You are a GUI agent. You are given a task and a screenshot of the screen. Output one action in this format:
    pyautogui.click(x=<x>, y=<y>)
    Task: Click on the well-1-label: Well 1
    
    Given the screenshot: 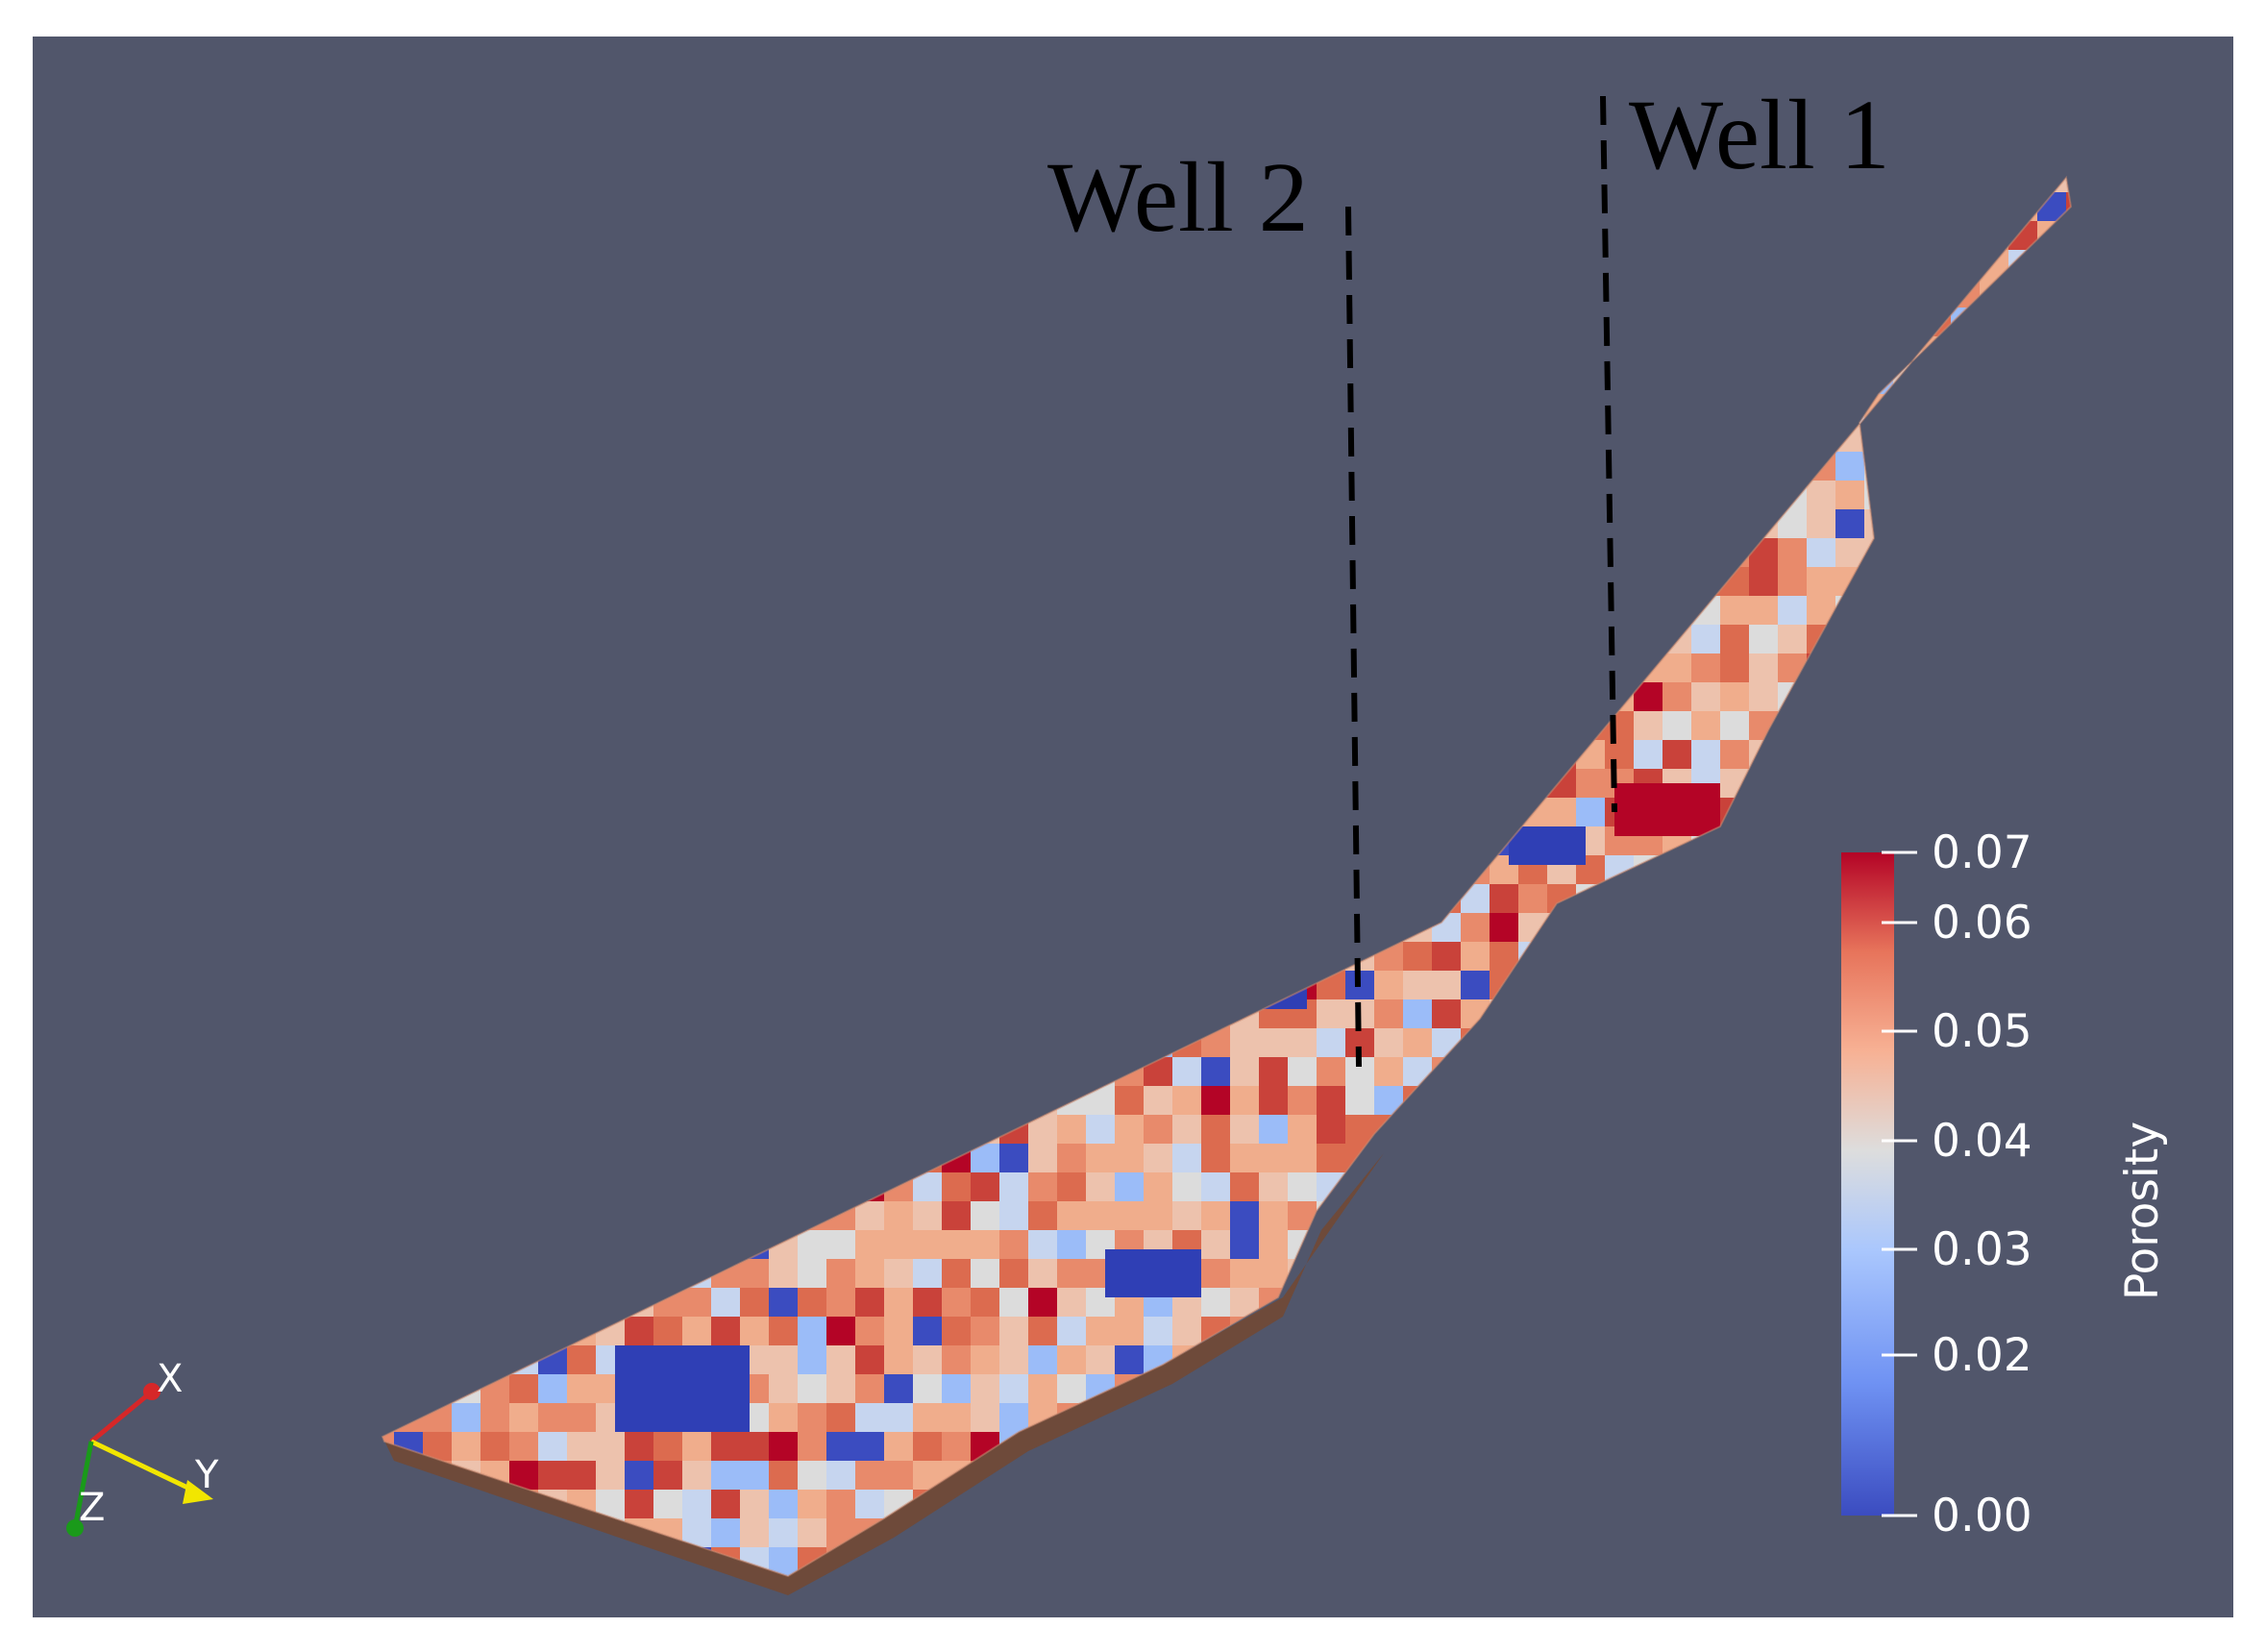 What is the action you would take?
    pyautogui.click(x=1759, y=135)
    